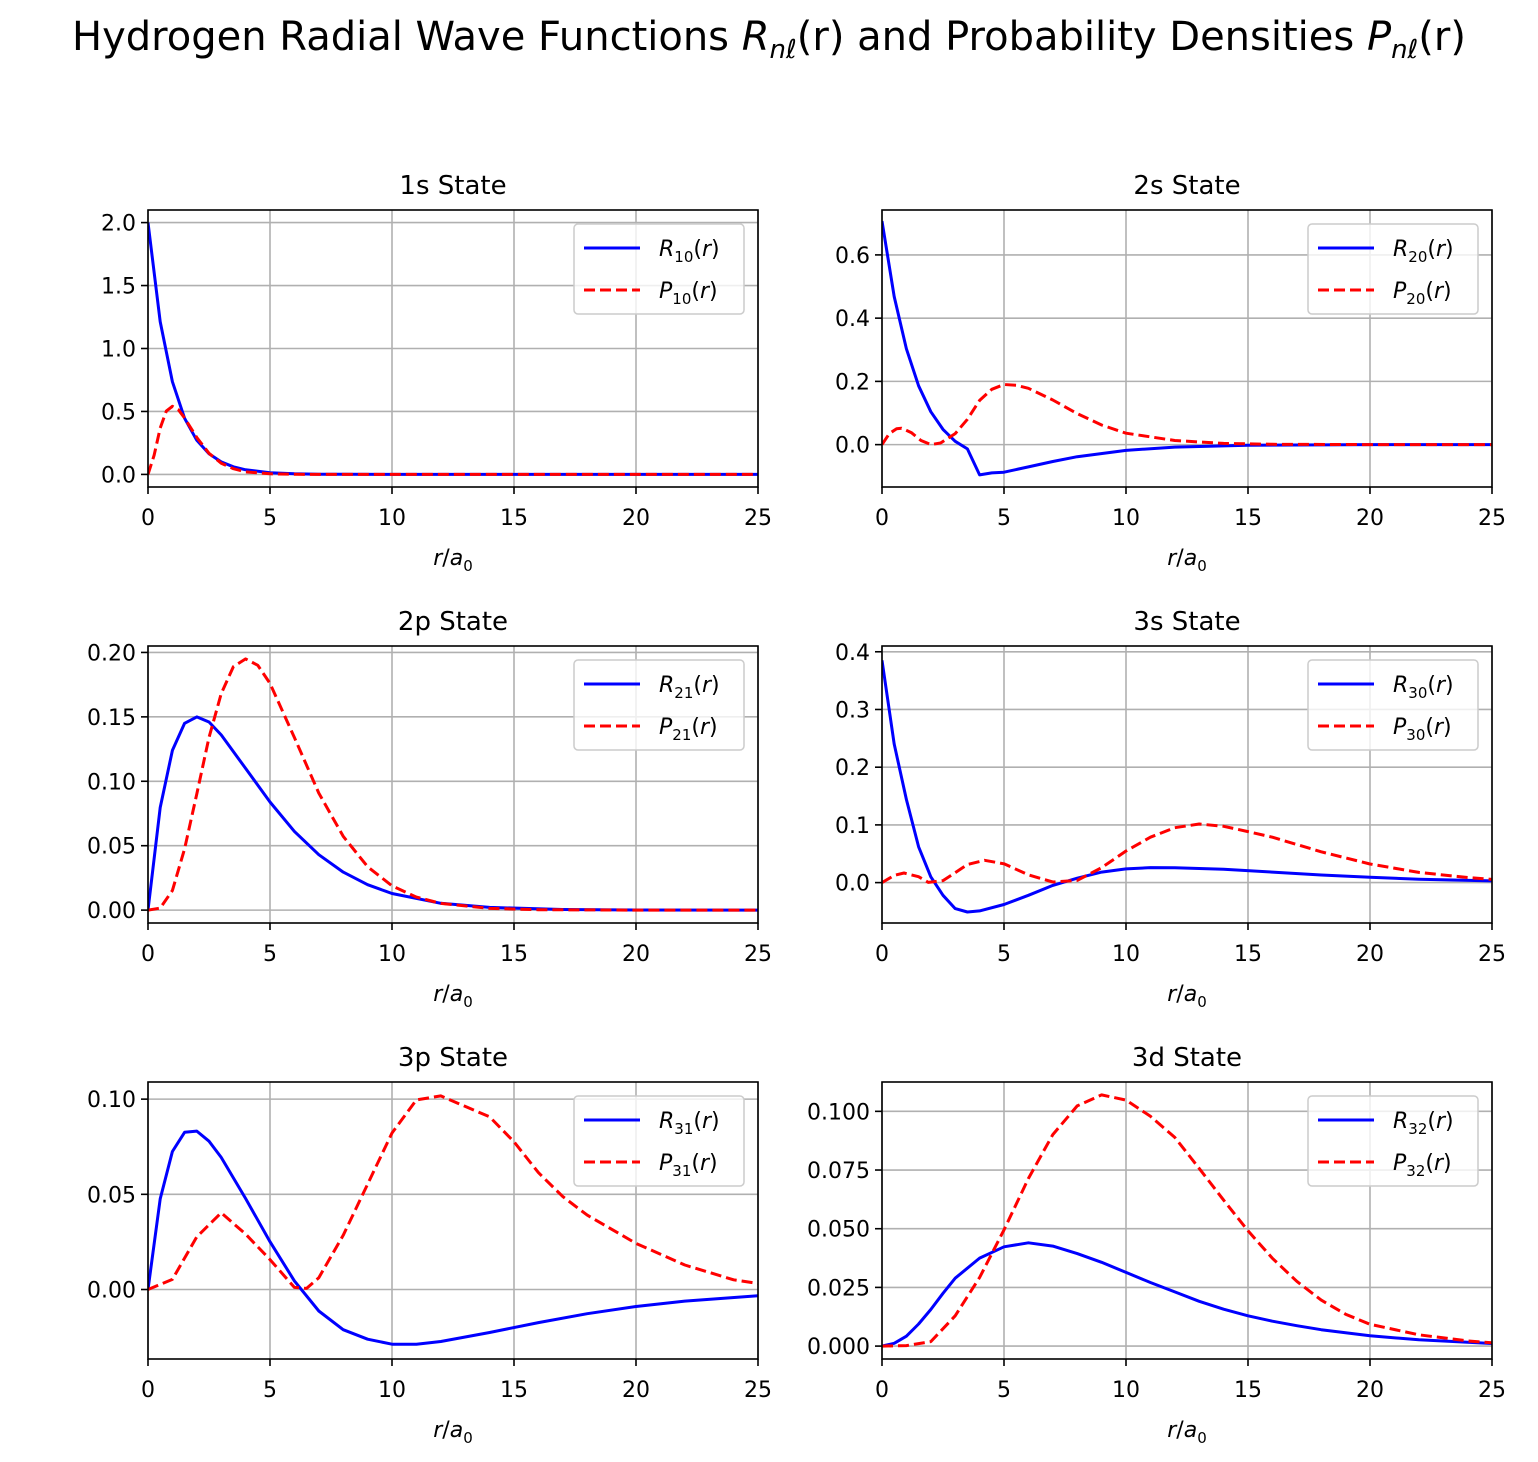 The height and width of the screenshot is (1462, 1538). What do you see at coordinates (1393, 705) in the screenshot?
I see `legend: R30(r) P30(r)` at bounding box center [1393, 705].